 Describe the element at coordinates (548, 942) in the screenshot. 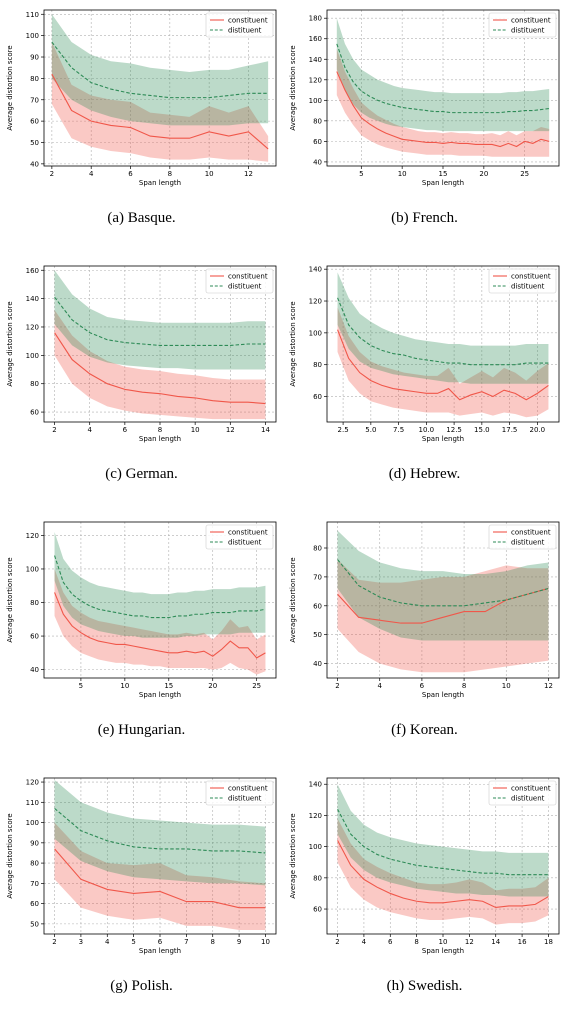

I see `x-tick-label: 18` at that location.